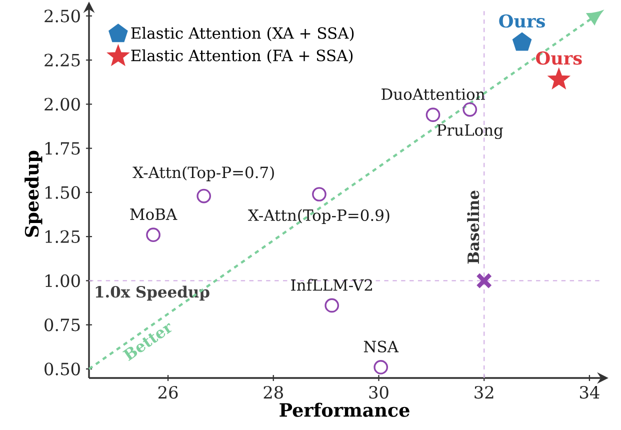 This screenshot has width=621, height=430. What do you see at coordinates (33, 193) in the screenshot?
I see `y-axis-title: Speedup` at bounding box center [33, 193].